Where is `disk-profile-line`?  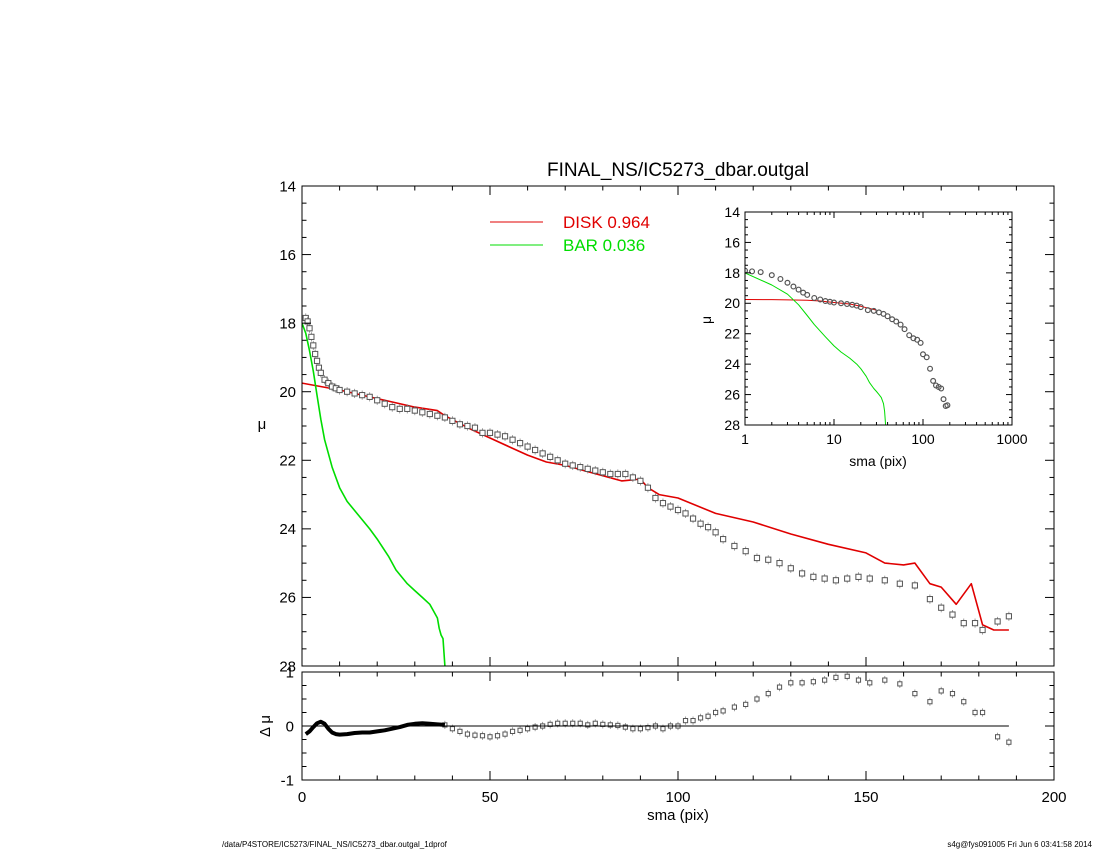
disk-profile-line is located at coordinates (811, 305).